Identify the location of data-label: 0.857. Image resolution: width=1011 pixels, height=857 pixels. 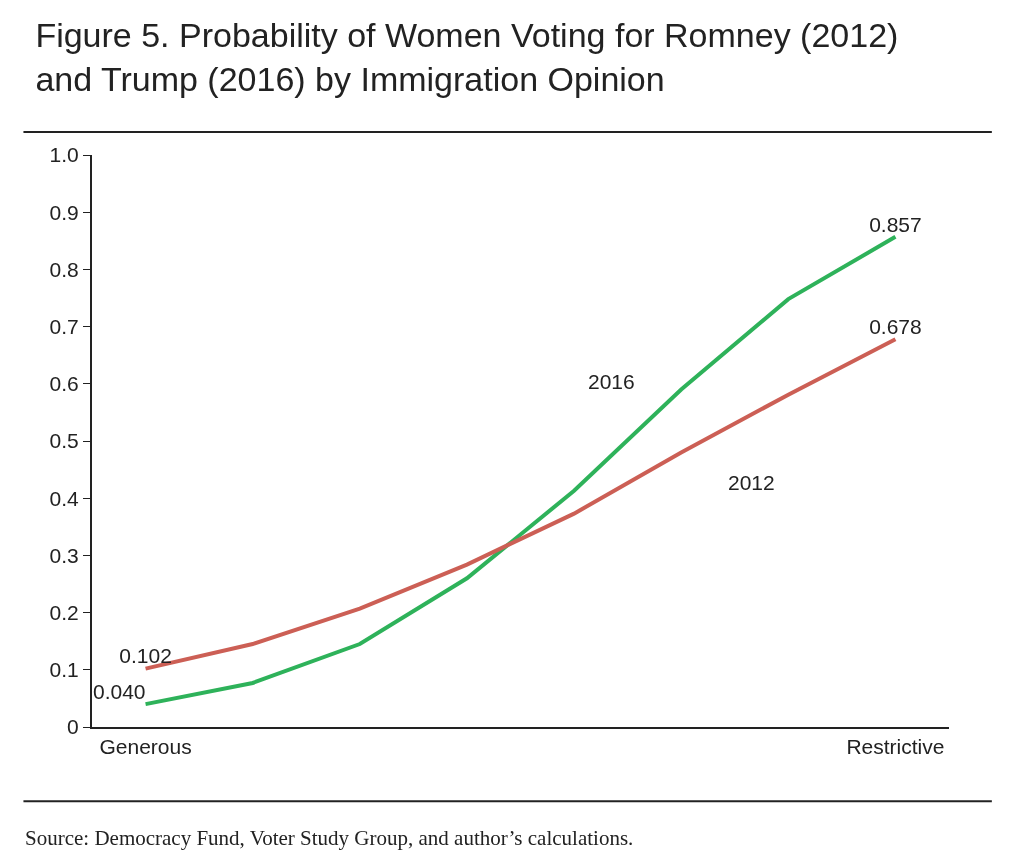
(895, 224).